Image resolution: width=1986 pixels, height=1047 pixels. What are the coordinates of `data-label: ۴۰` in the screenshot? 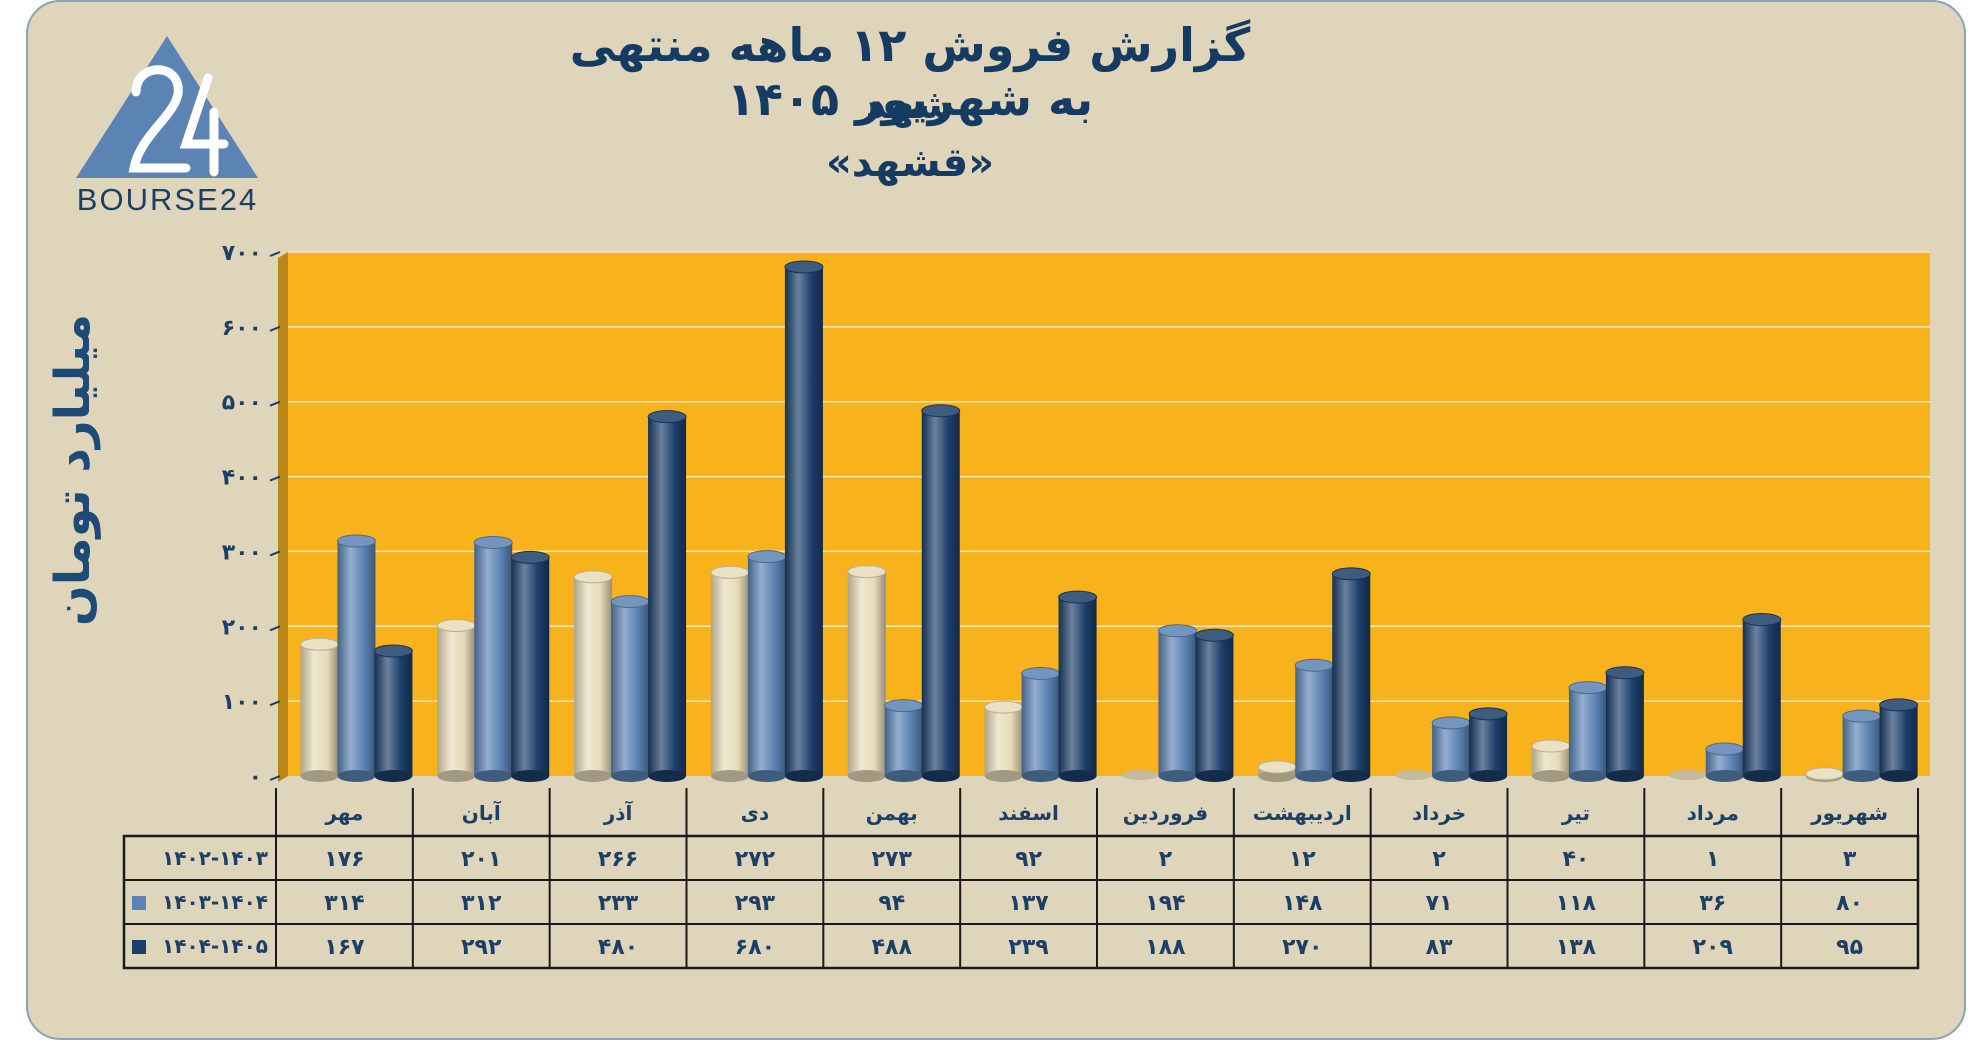 It's located at (1575, 859).